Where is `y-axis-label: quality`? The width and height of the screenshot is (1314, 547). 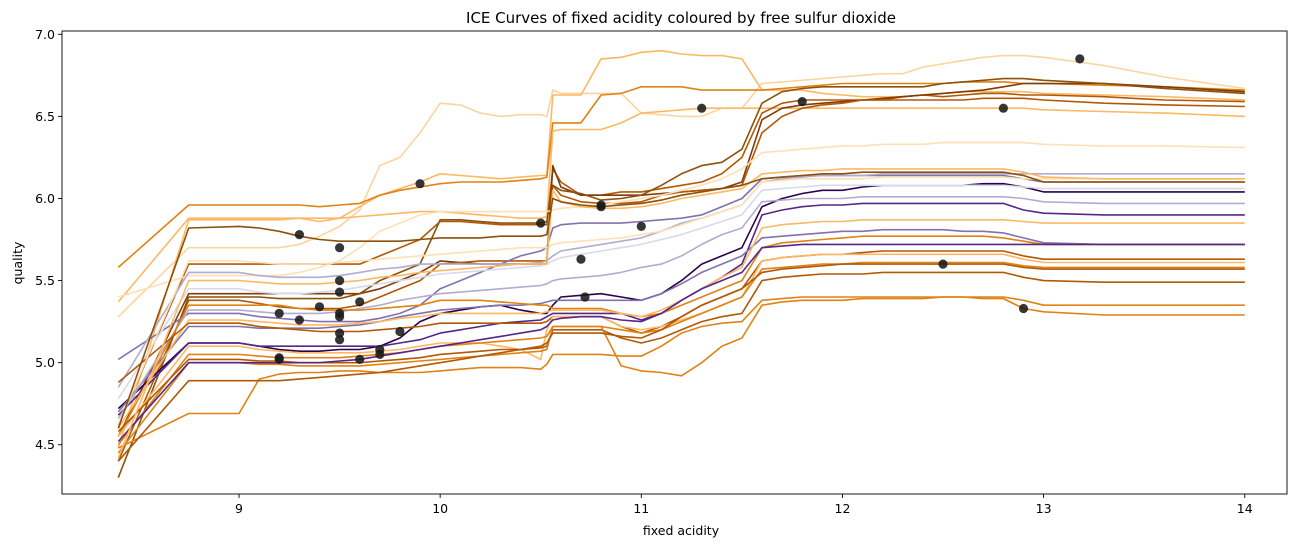 y-axis-label: quality is located at coordinates (17, 262).